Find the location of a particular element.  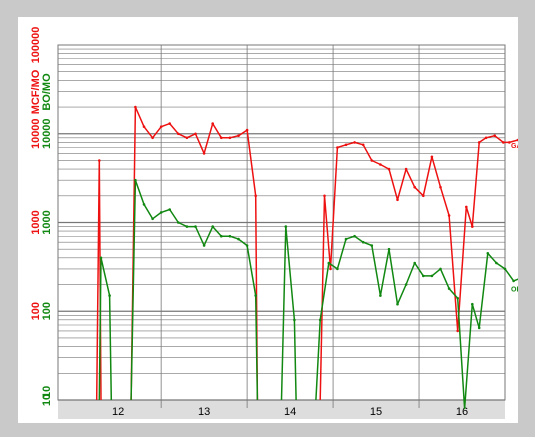

x-tick-label: 16 is located at coordinates (462, 412).